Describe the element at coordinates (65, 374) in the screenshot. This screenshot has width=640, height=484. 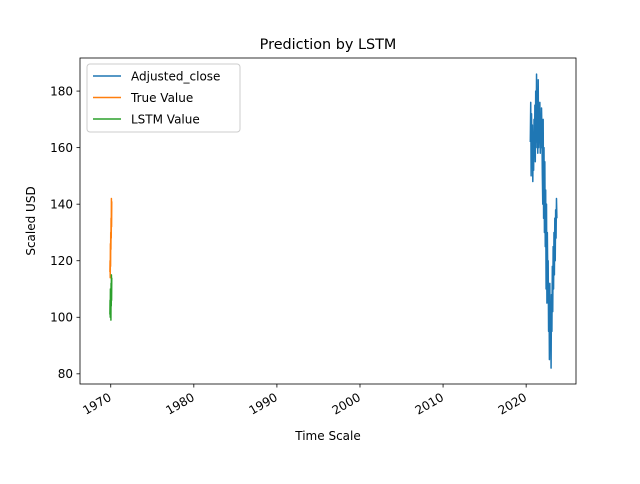
I see `y-tick-label: 80` at that location.